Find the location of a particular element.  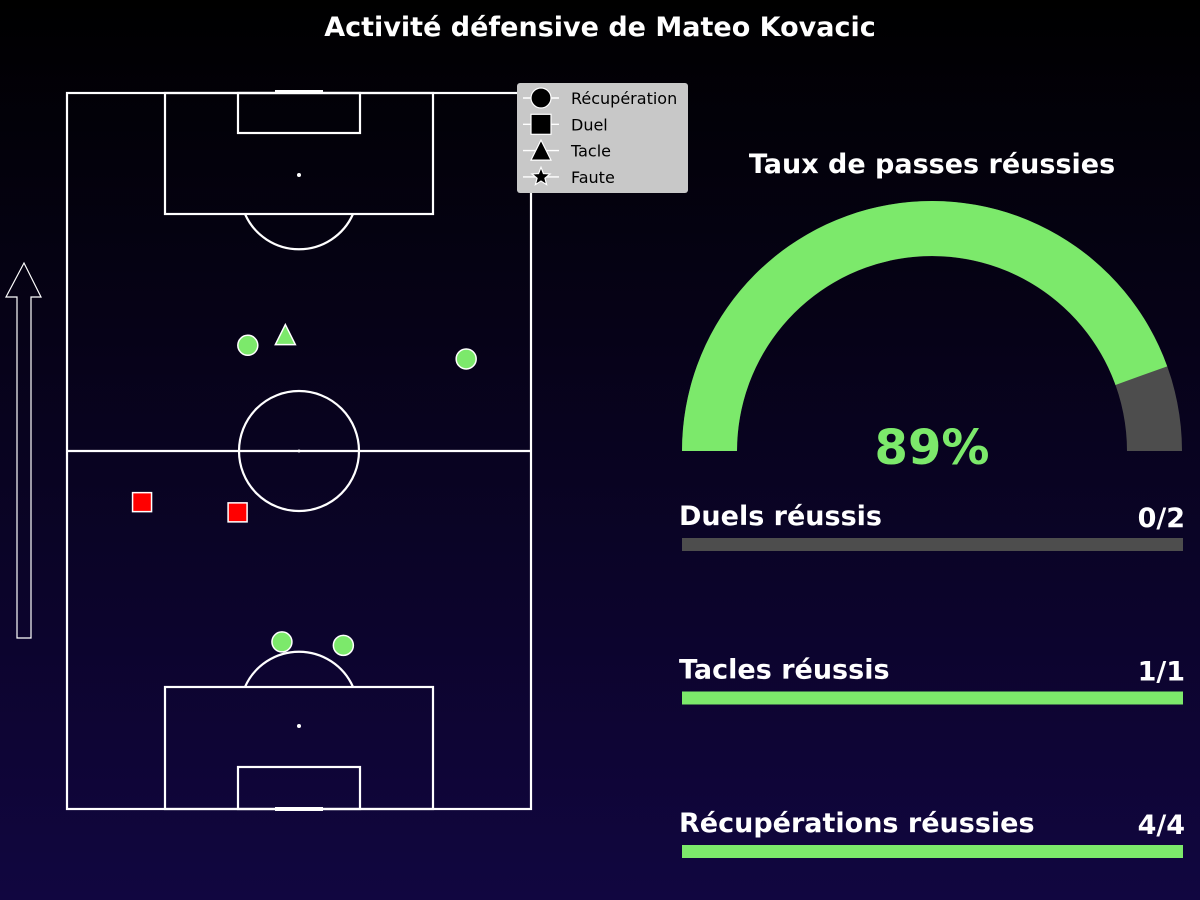

center-spot is located at coordinates (299, 451).